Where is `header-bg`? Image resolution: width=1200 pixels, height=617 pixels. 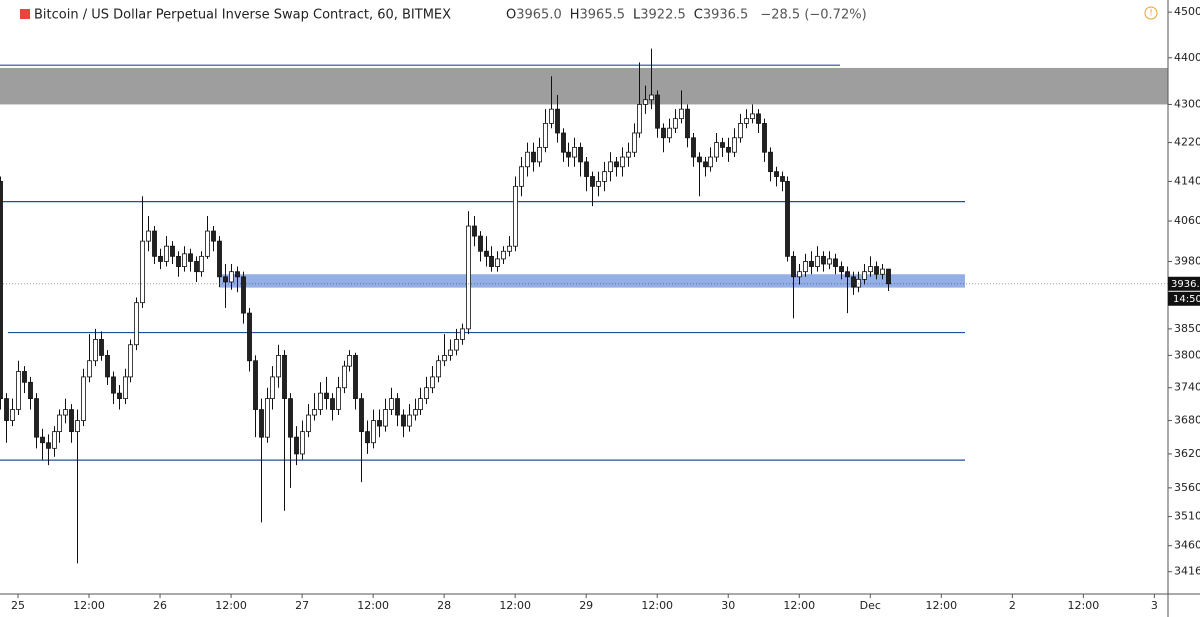 header-bg is located at coordinates (442, 12).